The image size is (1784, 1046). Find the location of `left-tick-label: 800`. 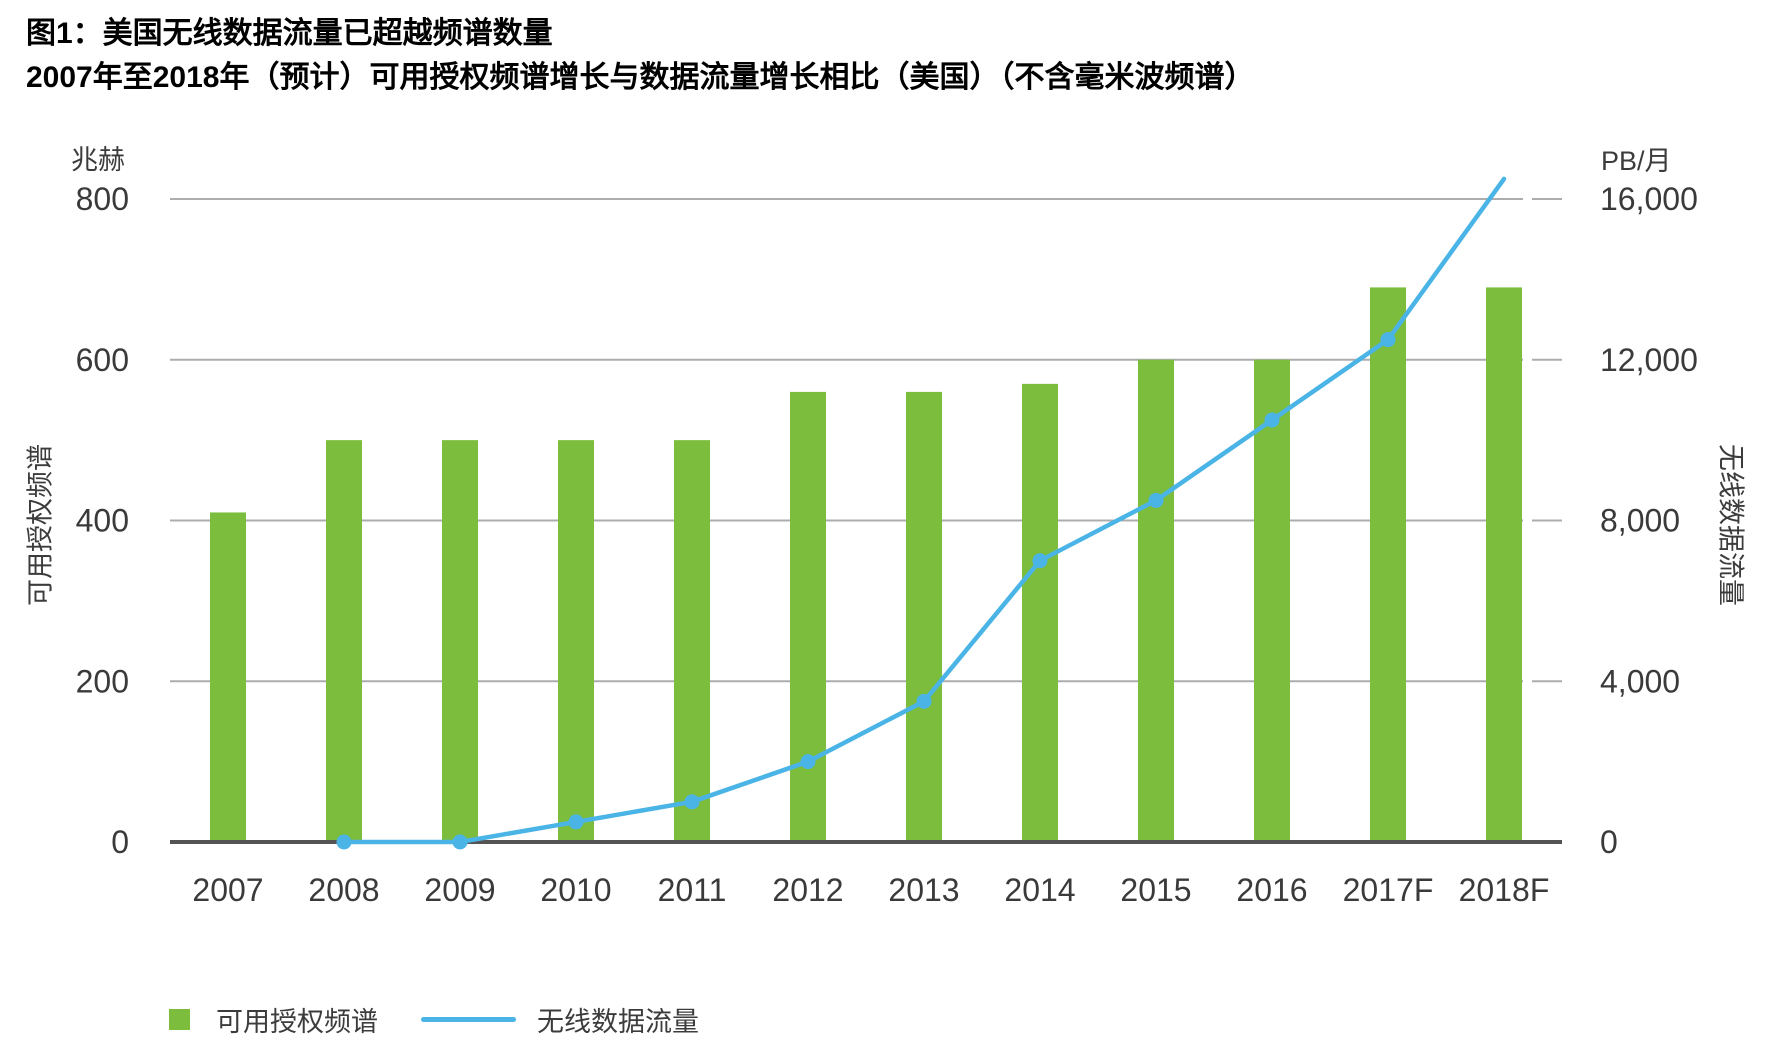

left-tick-label: 800 is located at coordinates (102, 199).